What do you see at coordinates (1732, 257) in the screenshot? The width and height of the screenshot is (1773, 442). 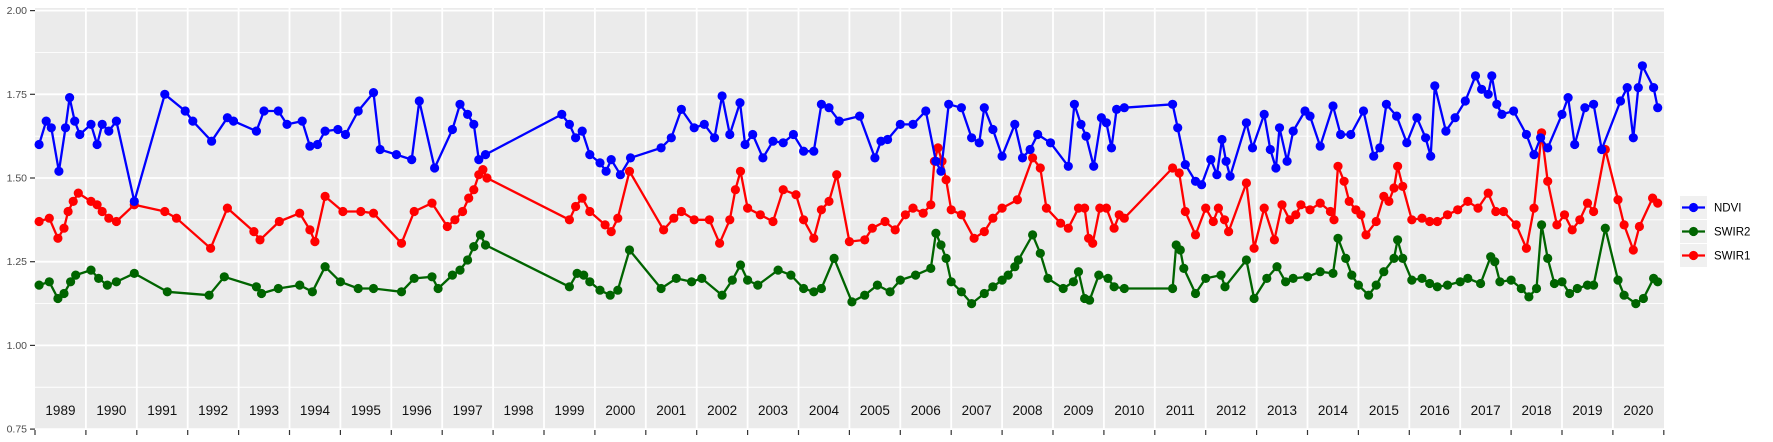 I see `legend-label-swir1: SWIR1` at bounding box center [1732, 257].